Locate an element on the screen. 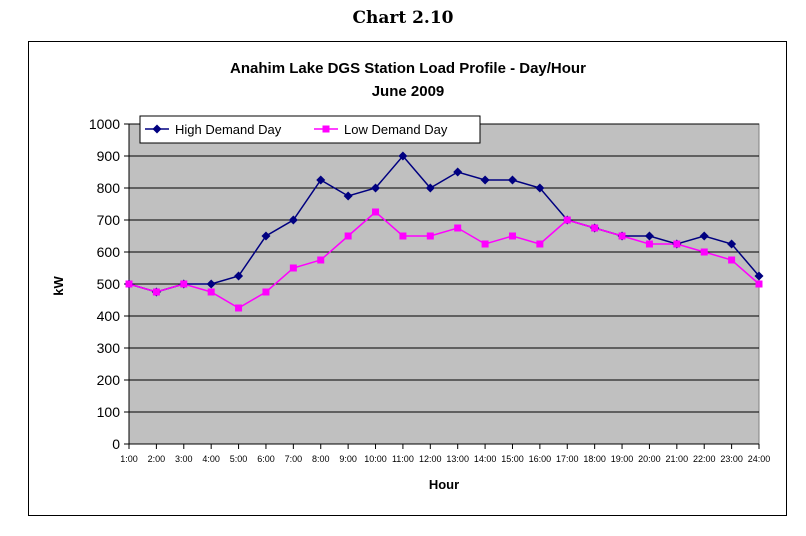 Image resolution: width=806 pixels, height=536 pixels. x-tick-label: 19:00 is located at coordinates (622, 459).